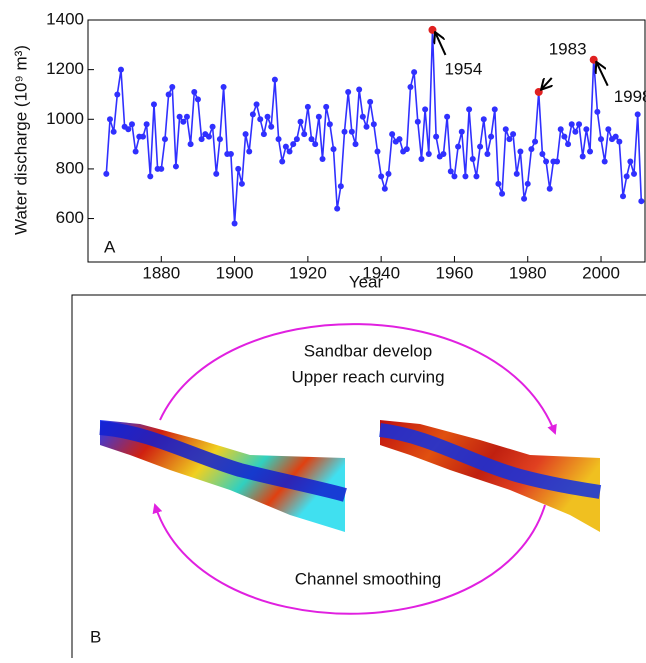  What do you see at coordinates (65, 118) in the screenshot?
I see `y-tick-label: 1000` at bounding box center [65, 118].